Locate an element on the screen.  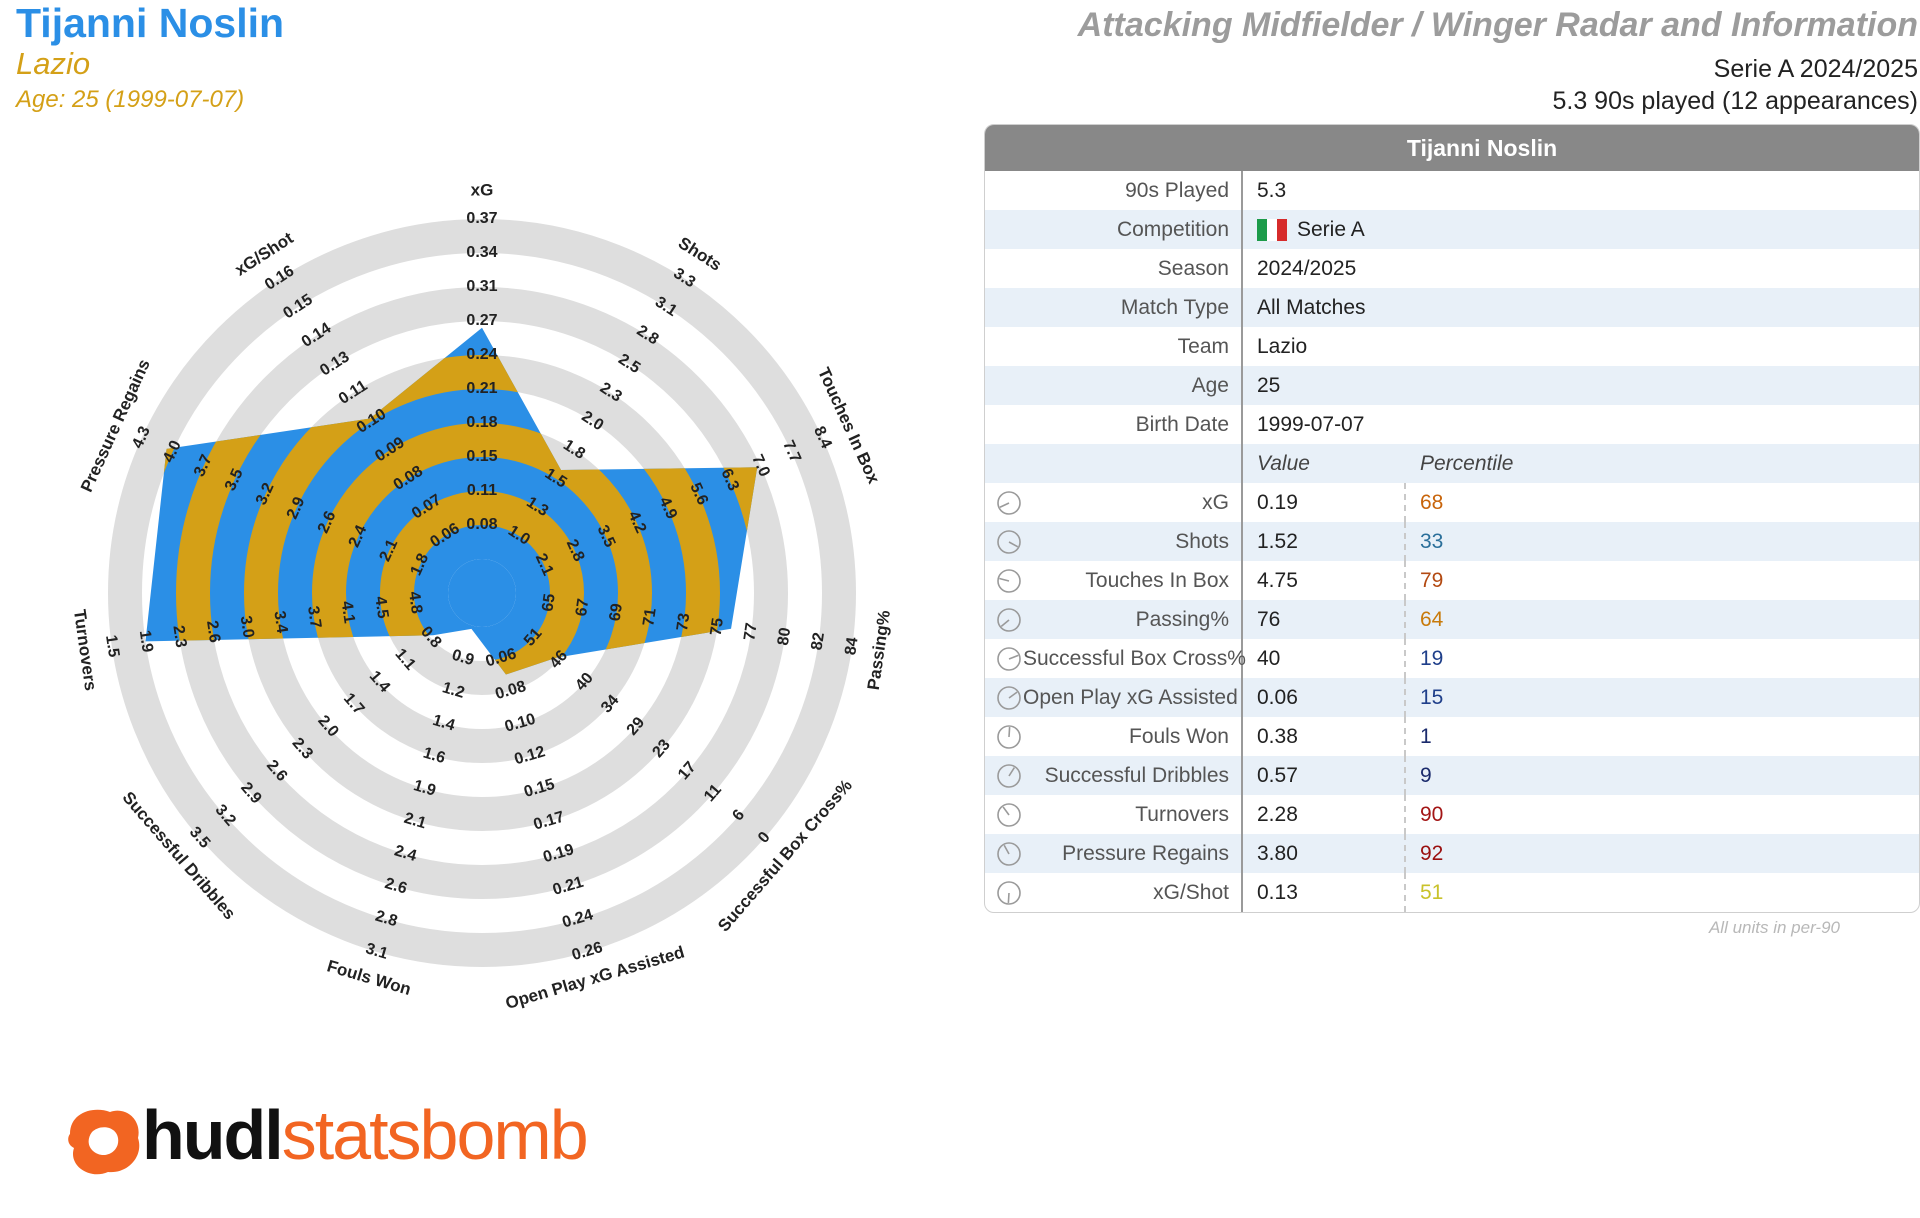
metric-percentile: 19 is located at coordinates (1432, 658).